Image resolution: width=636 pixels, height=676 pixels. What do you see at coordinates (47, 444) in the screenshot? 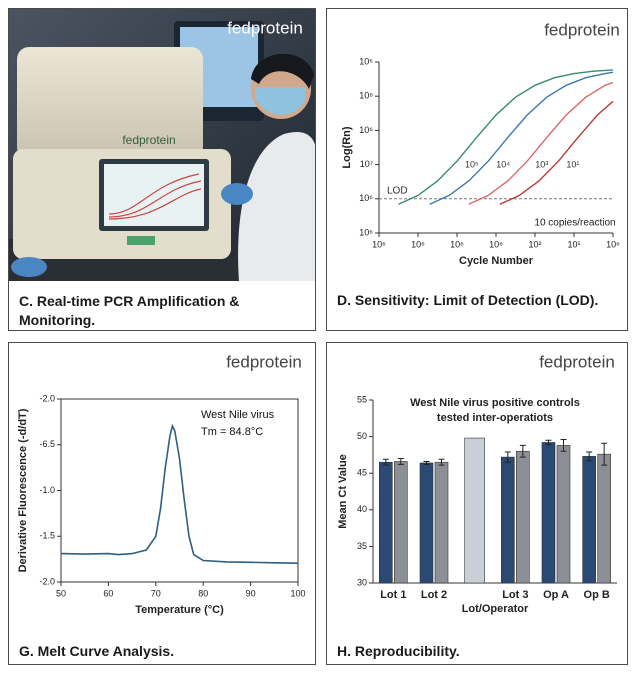
I see `y-tick-label: -6.5` at bounding box center [47, 444].